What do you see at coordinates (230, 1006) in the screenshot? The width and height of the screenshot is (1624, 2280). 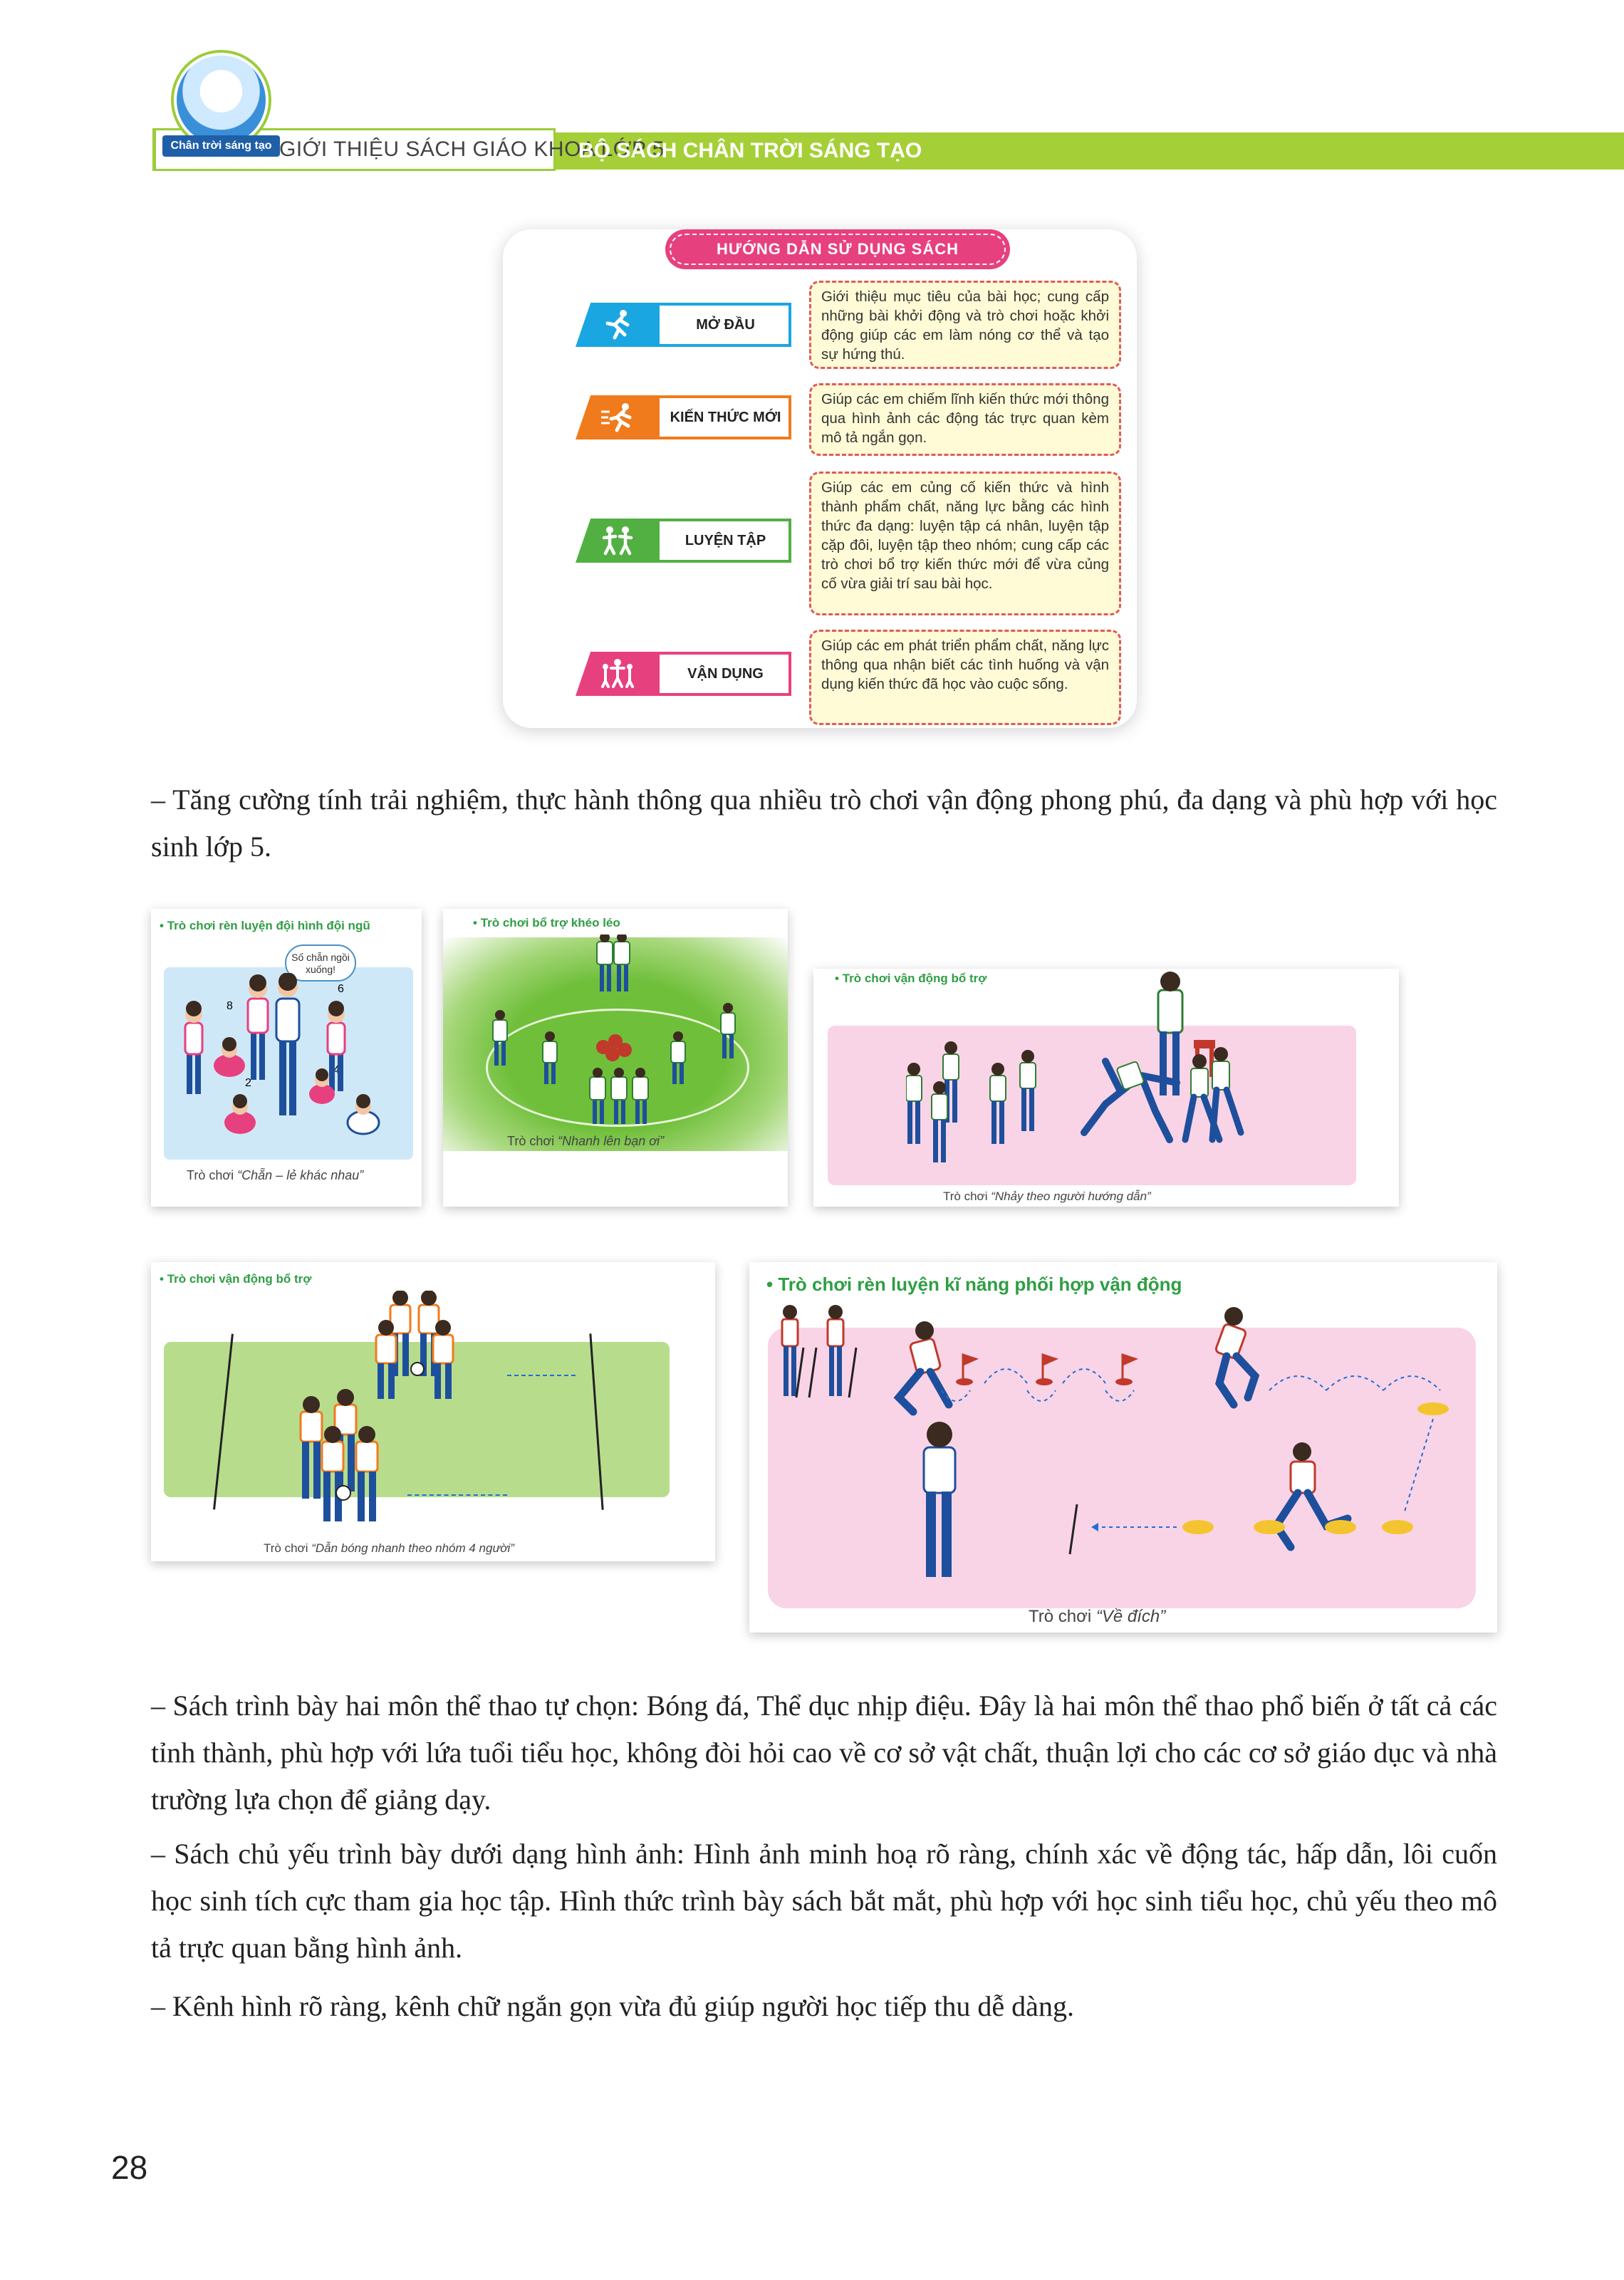 I see `number-label: 8` at bounding box center [230, 1006].